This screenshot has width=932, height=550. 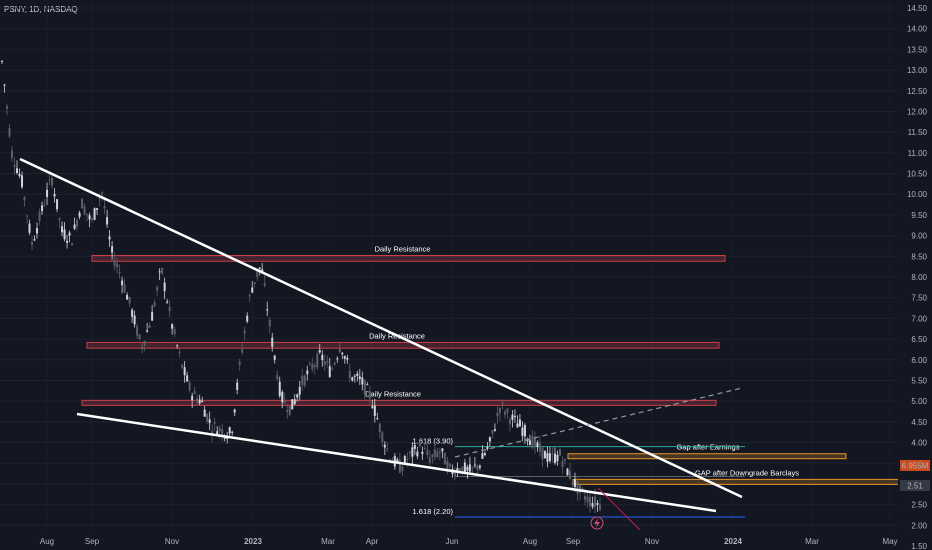 I want to click on lightning-icon-ring, so click(x=597, y=523).